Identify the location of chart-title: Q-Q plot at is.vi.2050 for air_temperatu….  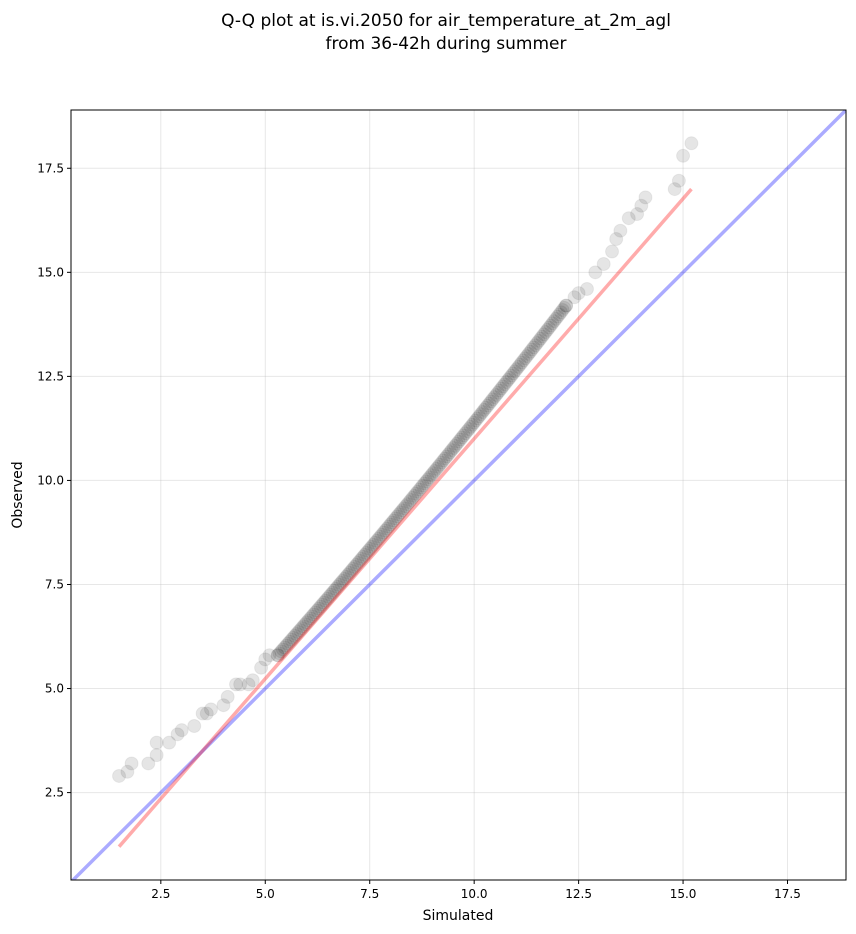
(446, 32).